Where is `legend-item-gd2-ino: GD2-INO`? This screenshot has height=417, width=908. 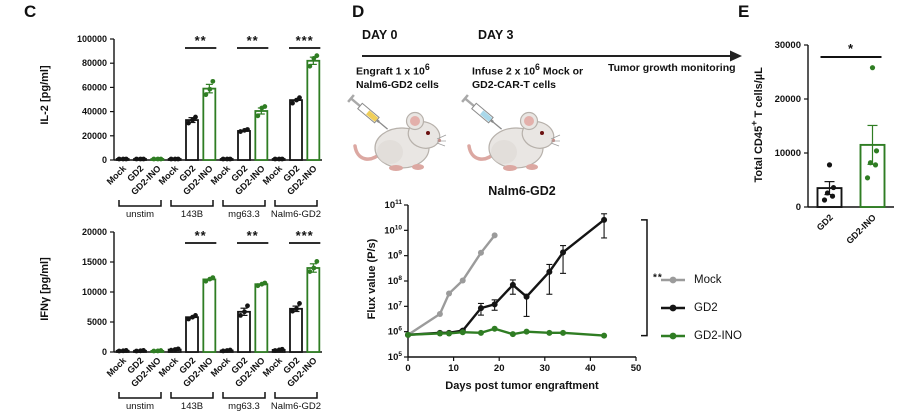
legend-item-gd2-ino: GD2-INO is located at coordinates (701, 336).